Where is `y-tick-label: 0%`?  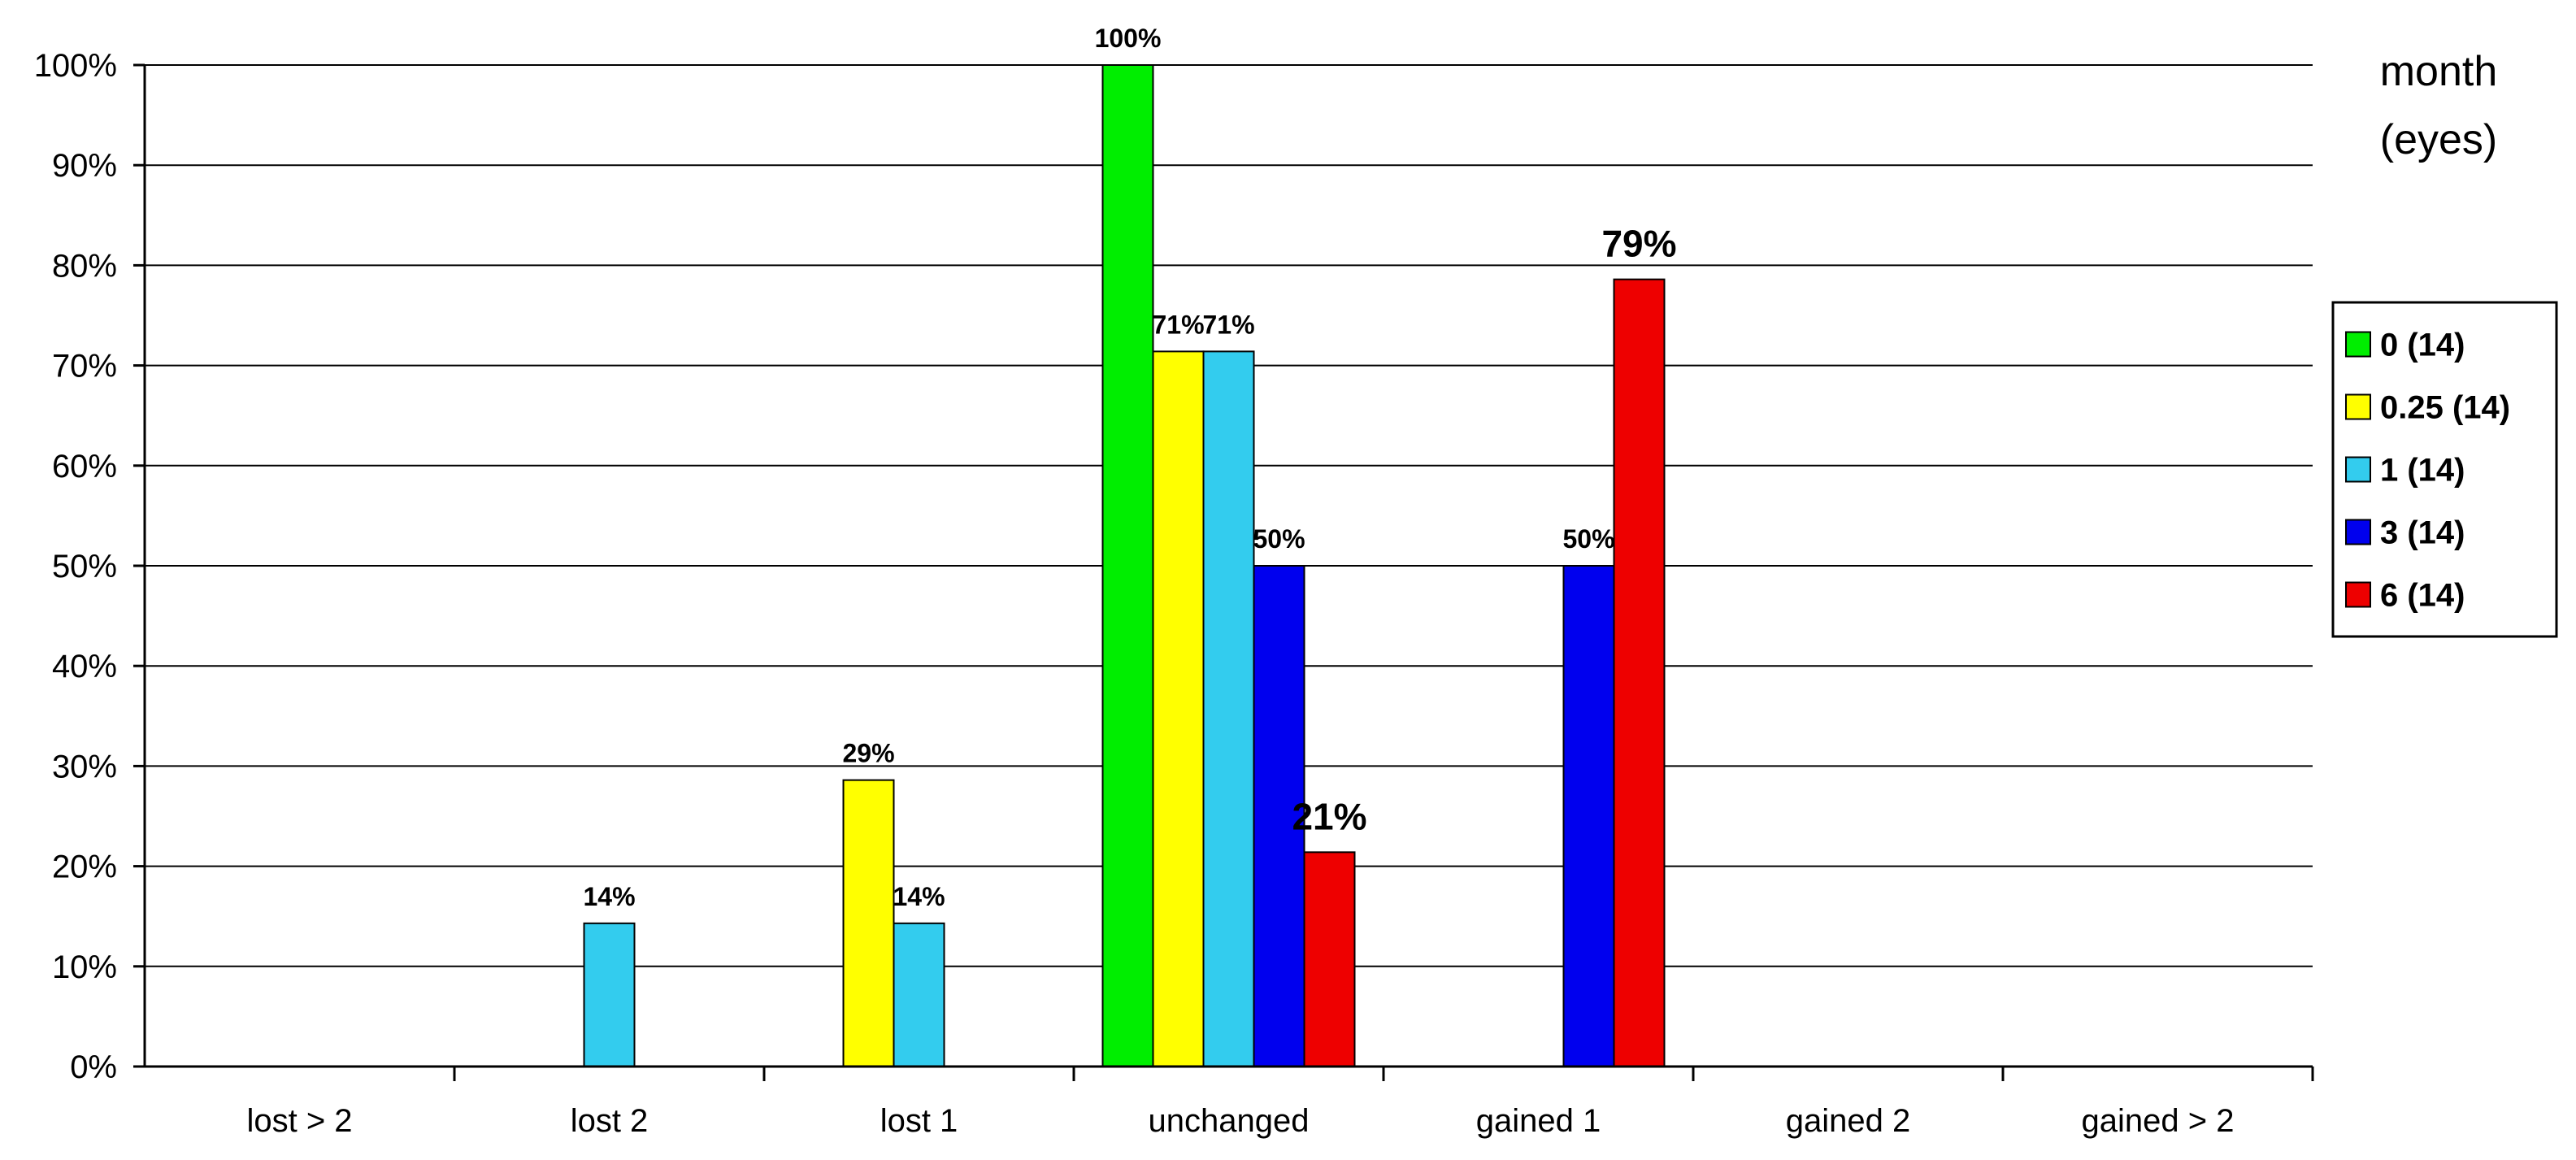
y-tick-label: 0% is located at coordinates (93, 1067).